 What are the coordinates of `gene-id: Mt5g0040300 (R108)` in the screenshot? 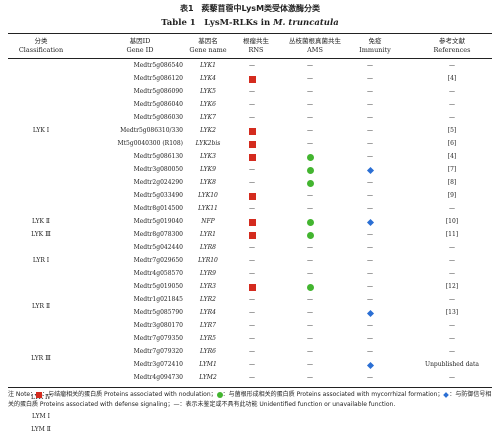 It's located at (150, 143).